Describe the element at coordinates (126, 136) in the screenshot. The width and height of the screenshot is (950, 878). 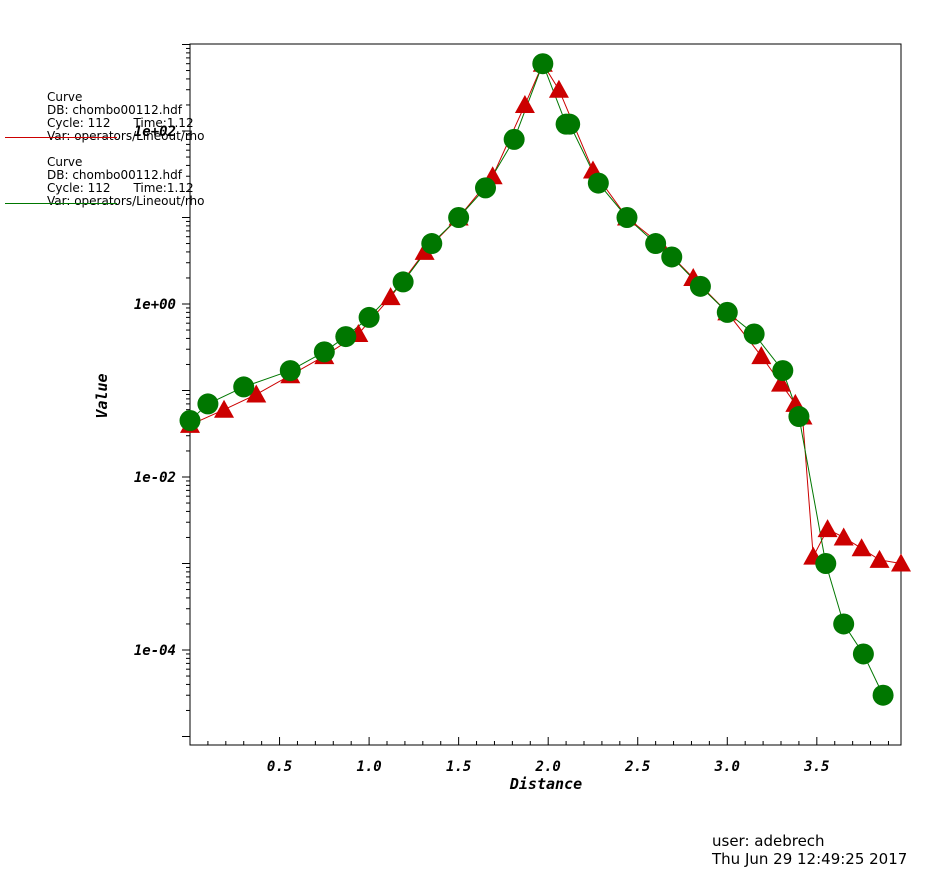
I see `legend-1-var: Var: operators/Lineout/rho` at that location.